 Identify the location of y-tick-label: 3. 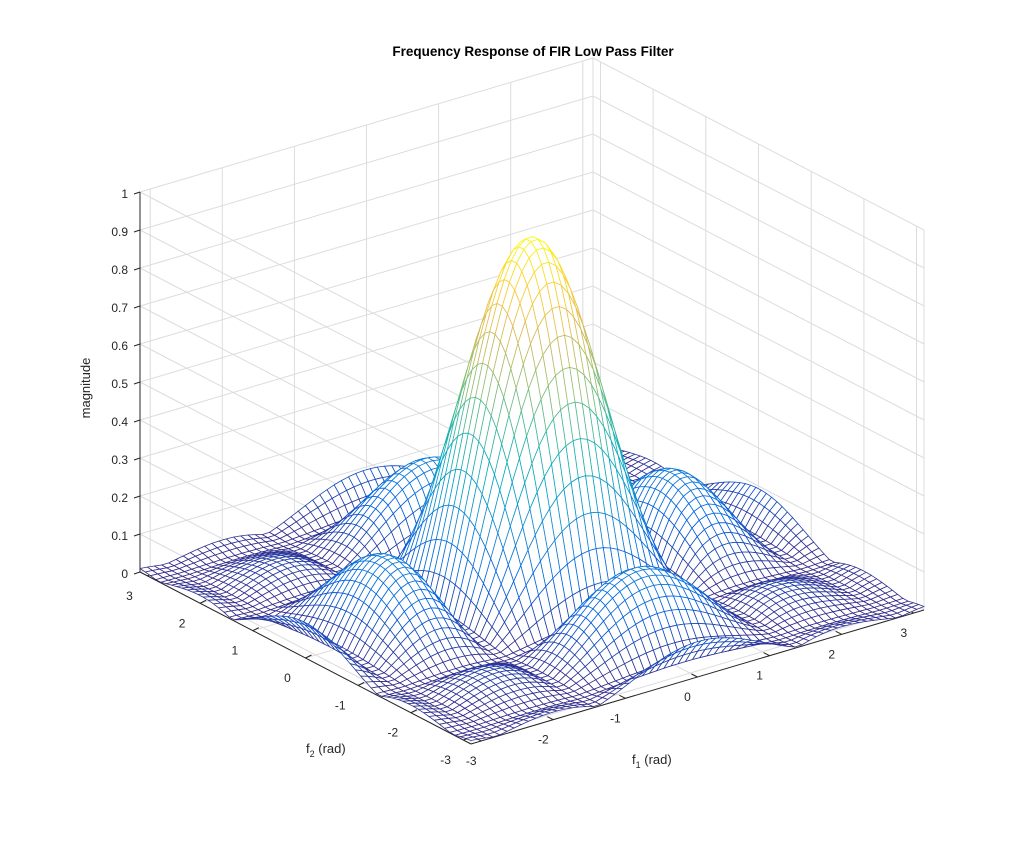
(129, 596).